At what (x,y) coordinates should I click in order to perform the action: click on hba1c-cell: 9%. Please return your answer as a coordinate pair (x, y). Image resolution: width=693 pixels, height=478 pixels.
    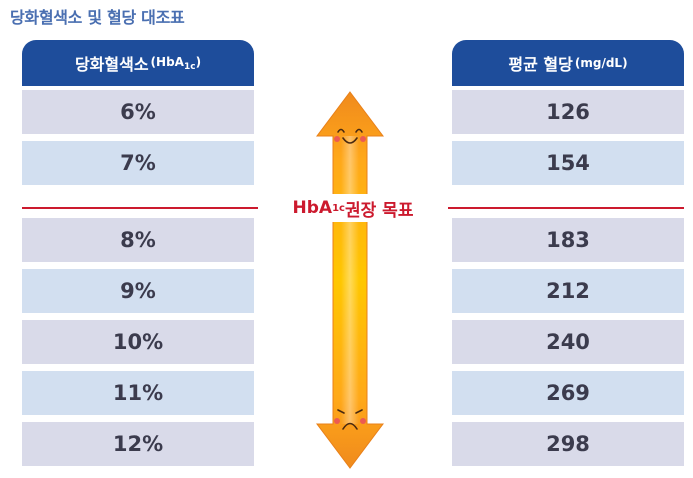
    Looking at the image, I should click on (138, 291).